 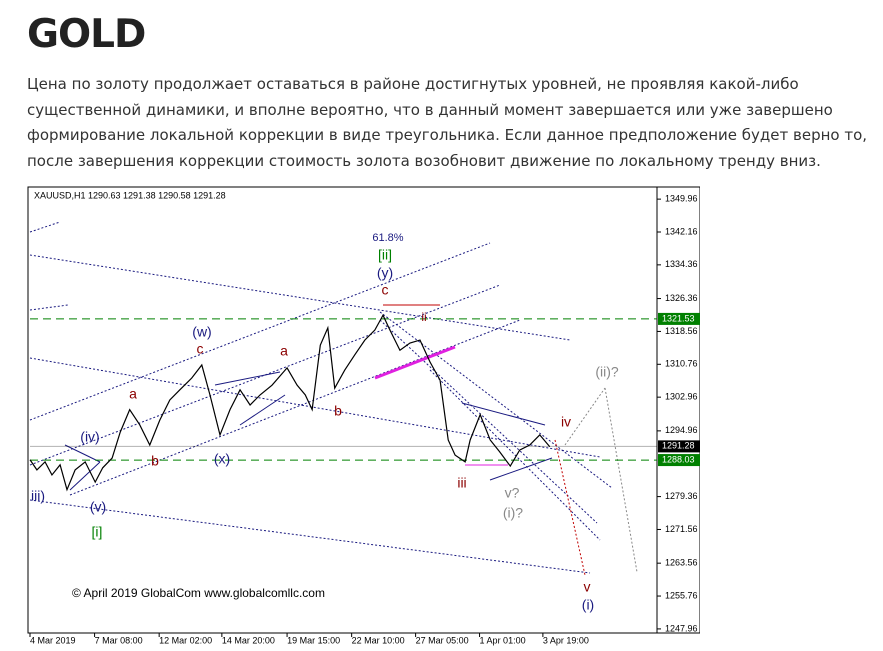 I want to click on x-tick-label: 7 Mar 08:00, so click(x=119, y=640).